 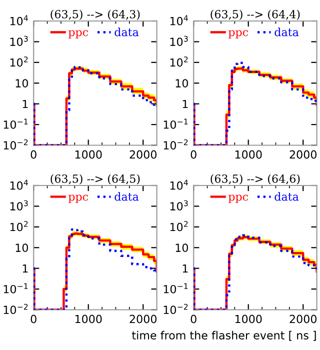 I want to click on x-axis-title: time from the flasher event [ ns ], so click(x=224, y=335).